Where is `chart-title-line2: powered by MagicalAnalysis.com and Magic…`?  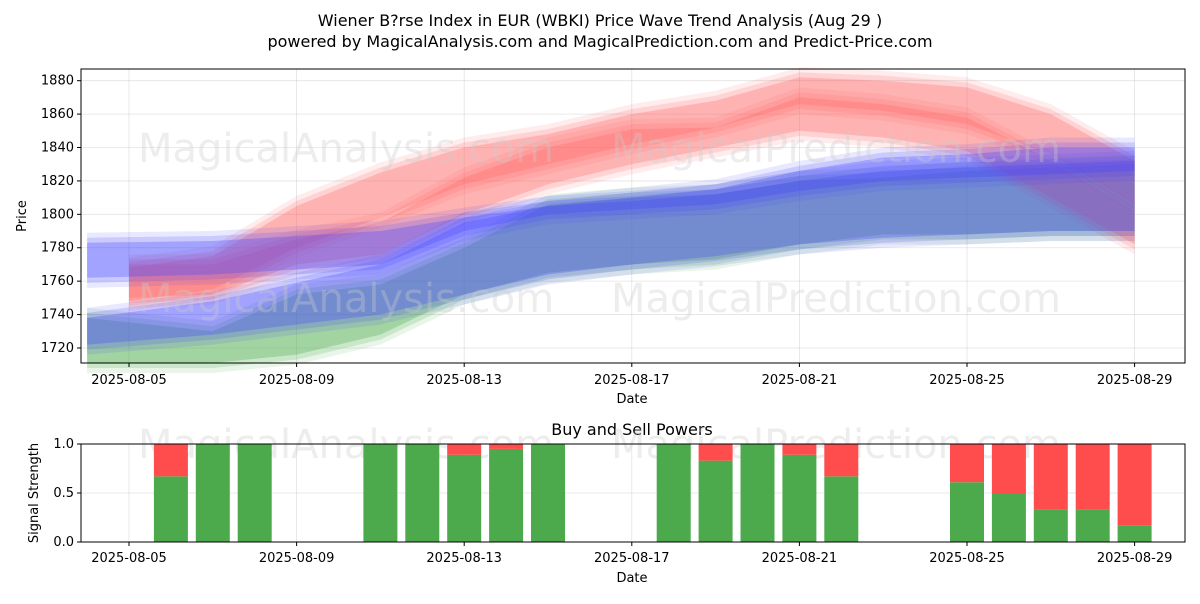
chart-title-line2: powered by MagicalAnalysis.com and Magic… is located at coordinates (599, 41).